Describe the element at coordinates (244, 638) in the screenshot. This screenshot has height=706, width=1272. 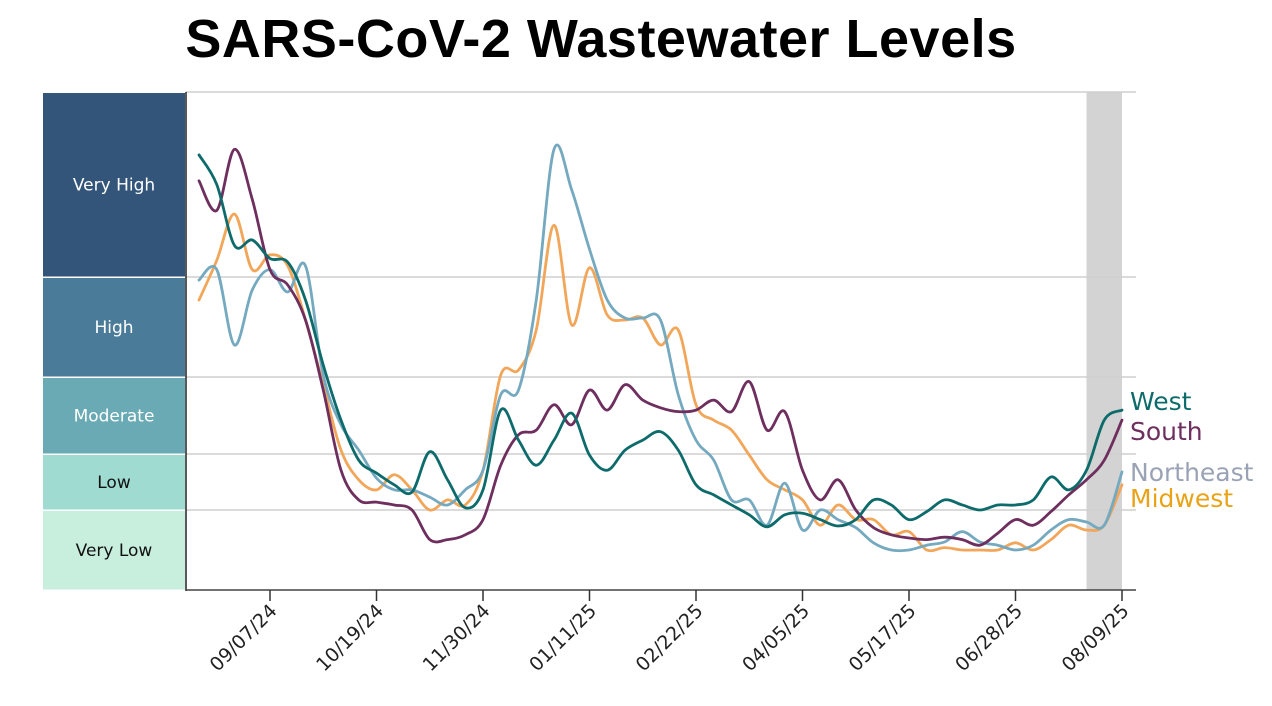
I see `x-tick-label: 09/07/24` at that location.